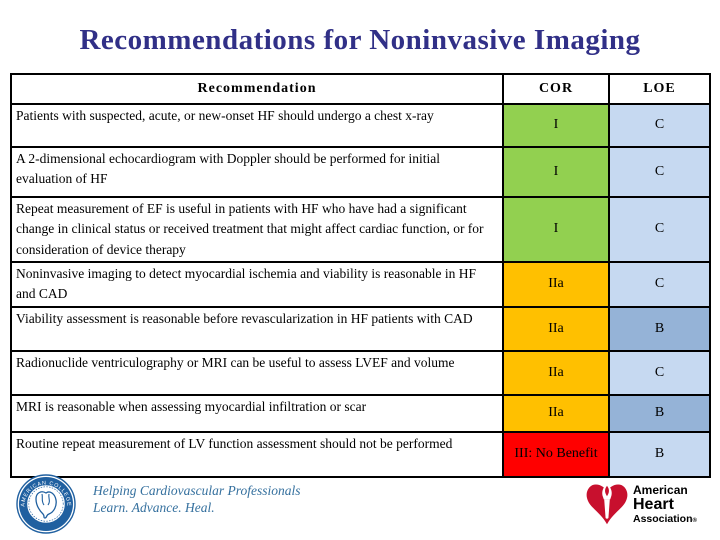 Image resolution: width=720 pixels, height=540 pixels. Describe the element at coordinates (694, 521) in the screenshot. I see `registered-mark: ®` at that location.